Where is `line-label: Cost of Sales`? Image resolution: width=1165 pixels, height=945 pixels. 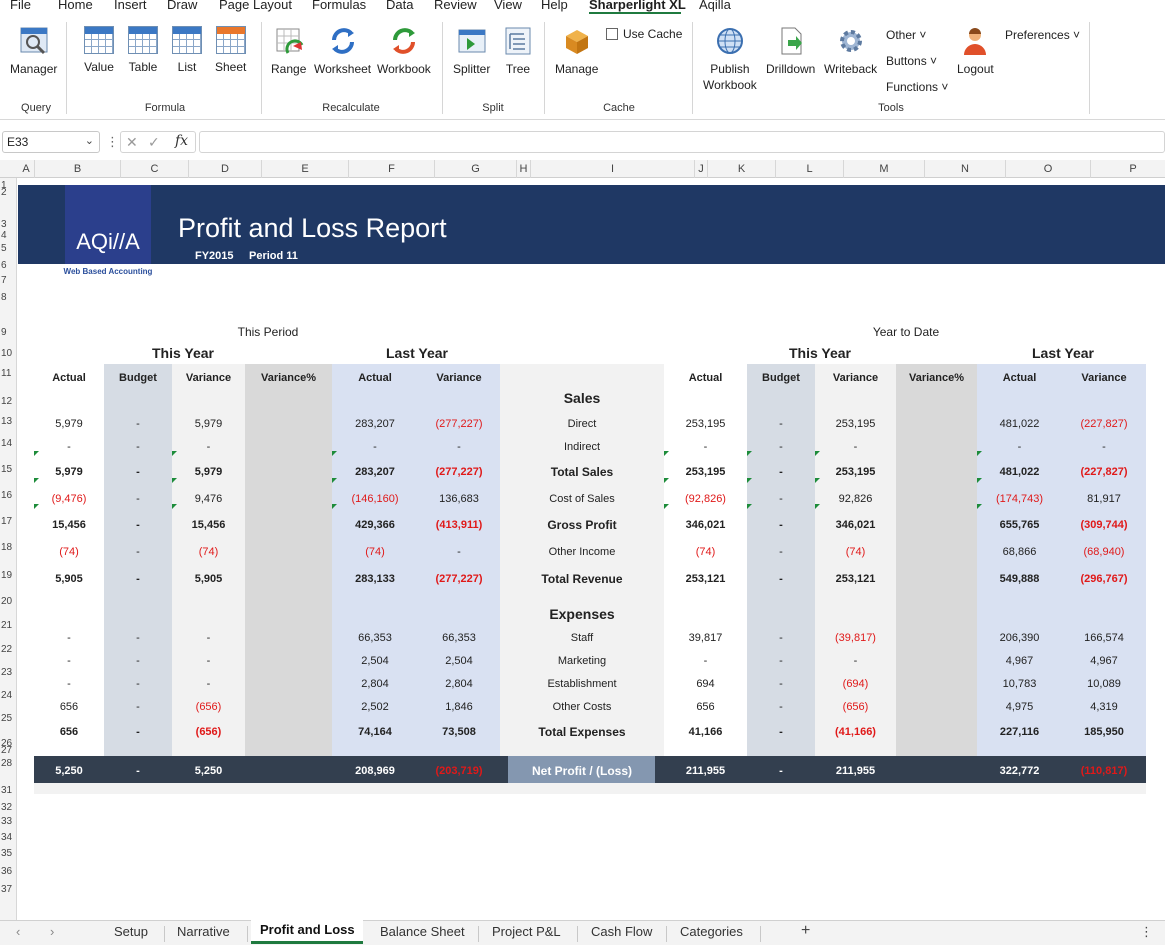
line-label: Cost of Sales is located at coordinates (582, 499).